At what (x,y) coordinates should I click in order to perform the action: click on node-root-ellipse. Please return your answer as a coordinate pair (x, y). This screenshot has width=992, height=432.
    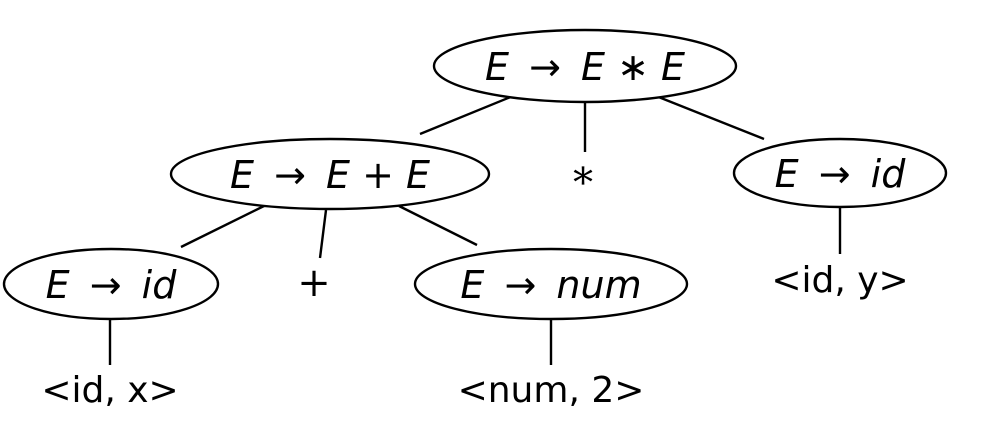
    Looking at the image, I should click on (585, 66).